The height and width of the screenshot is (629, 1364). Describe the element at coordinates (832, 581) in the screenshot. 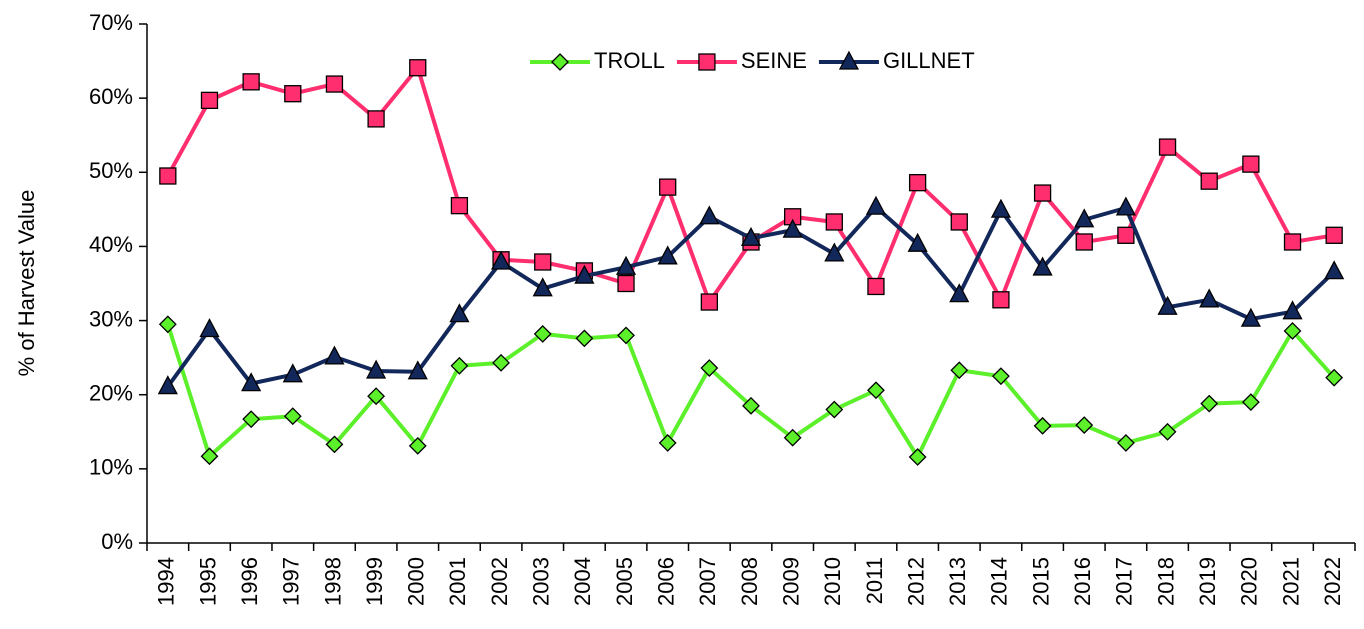

I see `x-tick-label: 2010` at that location.